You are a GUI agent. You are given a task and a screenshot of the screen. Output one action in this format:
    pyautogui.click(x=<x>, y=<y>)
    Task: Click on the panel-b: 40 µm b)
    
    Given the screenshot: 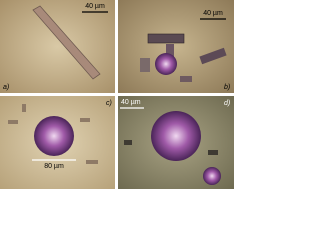 What is the action you would take?
    pyautogui.click(x=176, y=46)
    